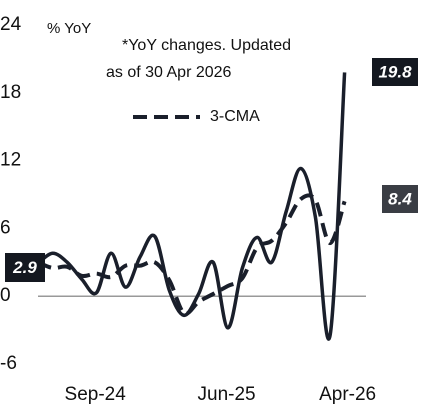 This screenshot has width=424, height=407. Describe the element at coordinates (96, 394) in the screenshot. I see `x-tick-label: Sep-24` at that location.